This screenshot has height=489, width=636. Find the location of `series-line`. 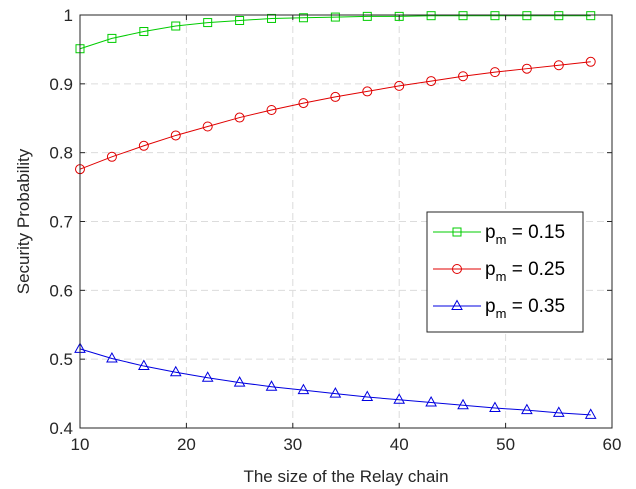

series-line is located at coordinates (335, 382).